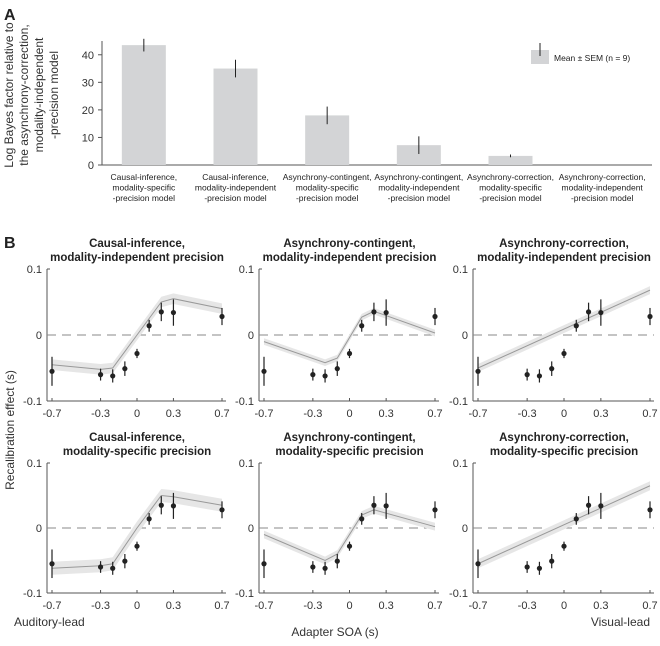 Image resolution: width=660 pixels, height=646 pixels. What do you see at coordinates (564, 525) in the screenshot?
I see `model-line` at bounding box center [564, 525].